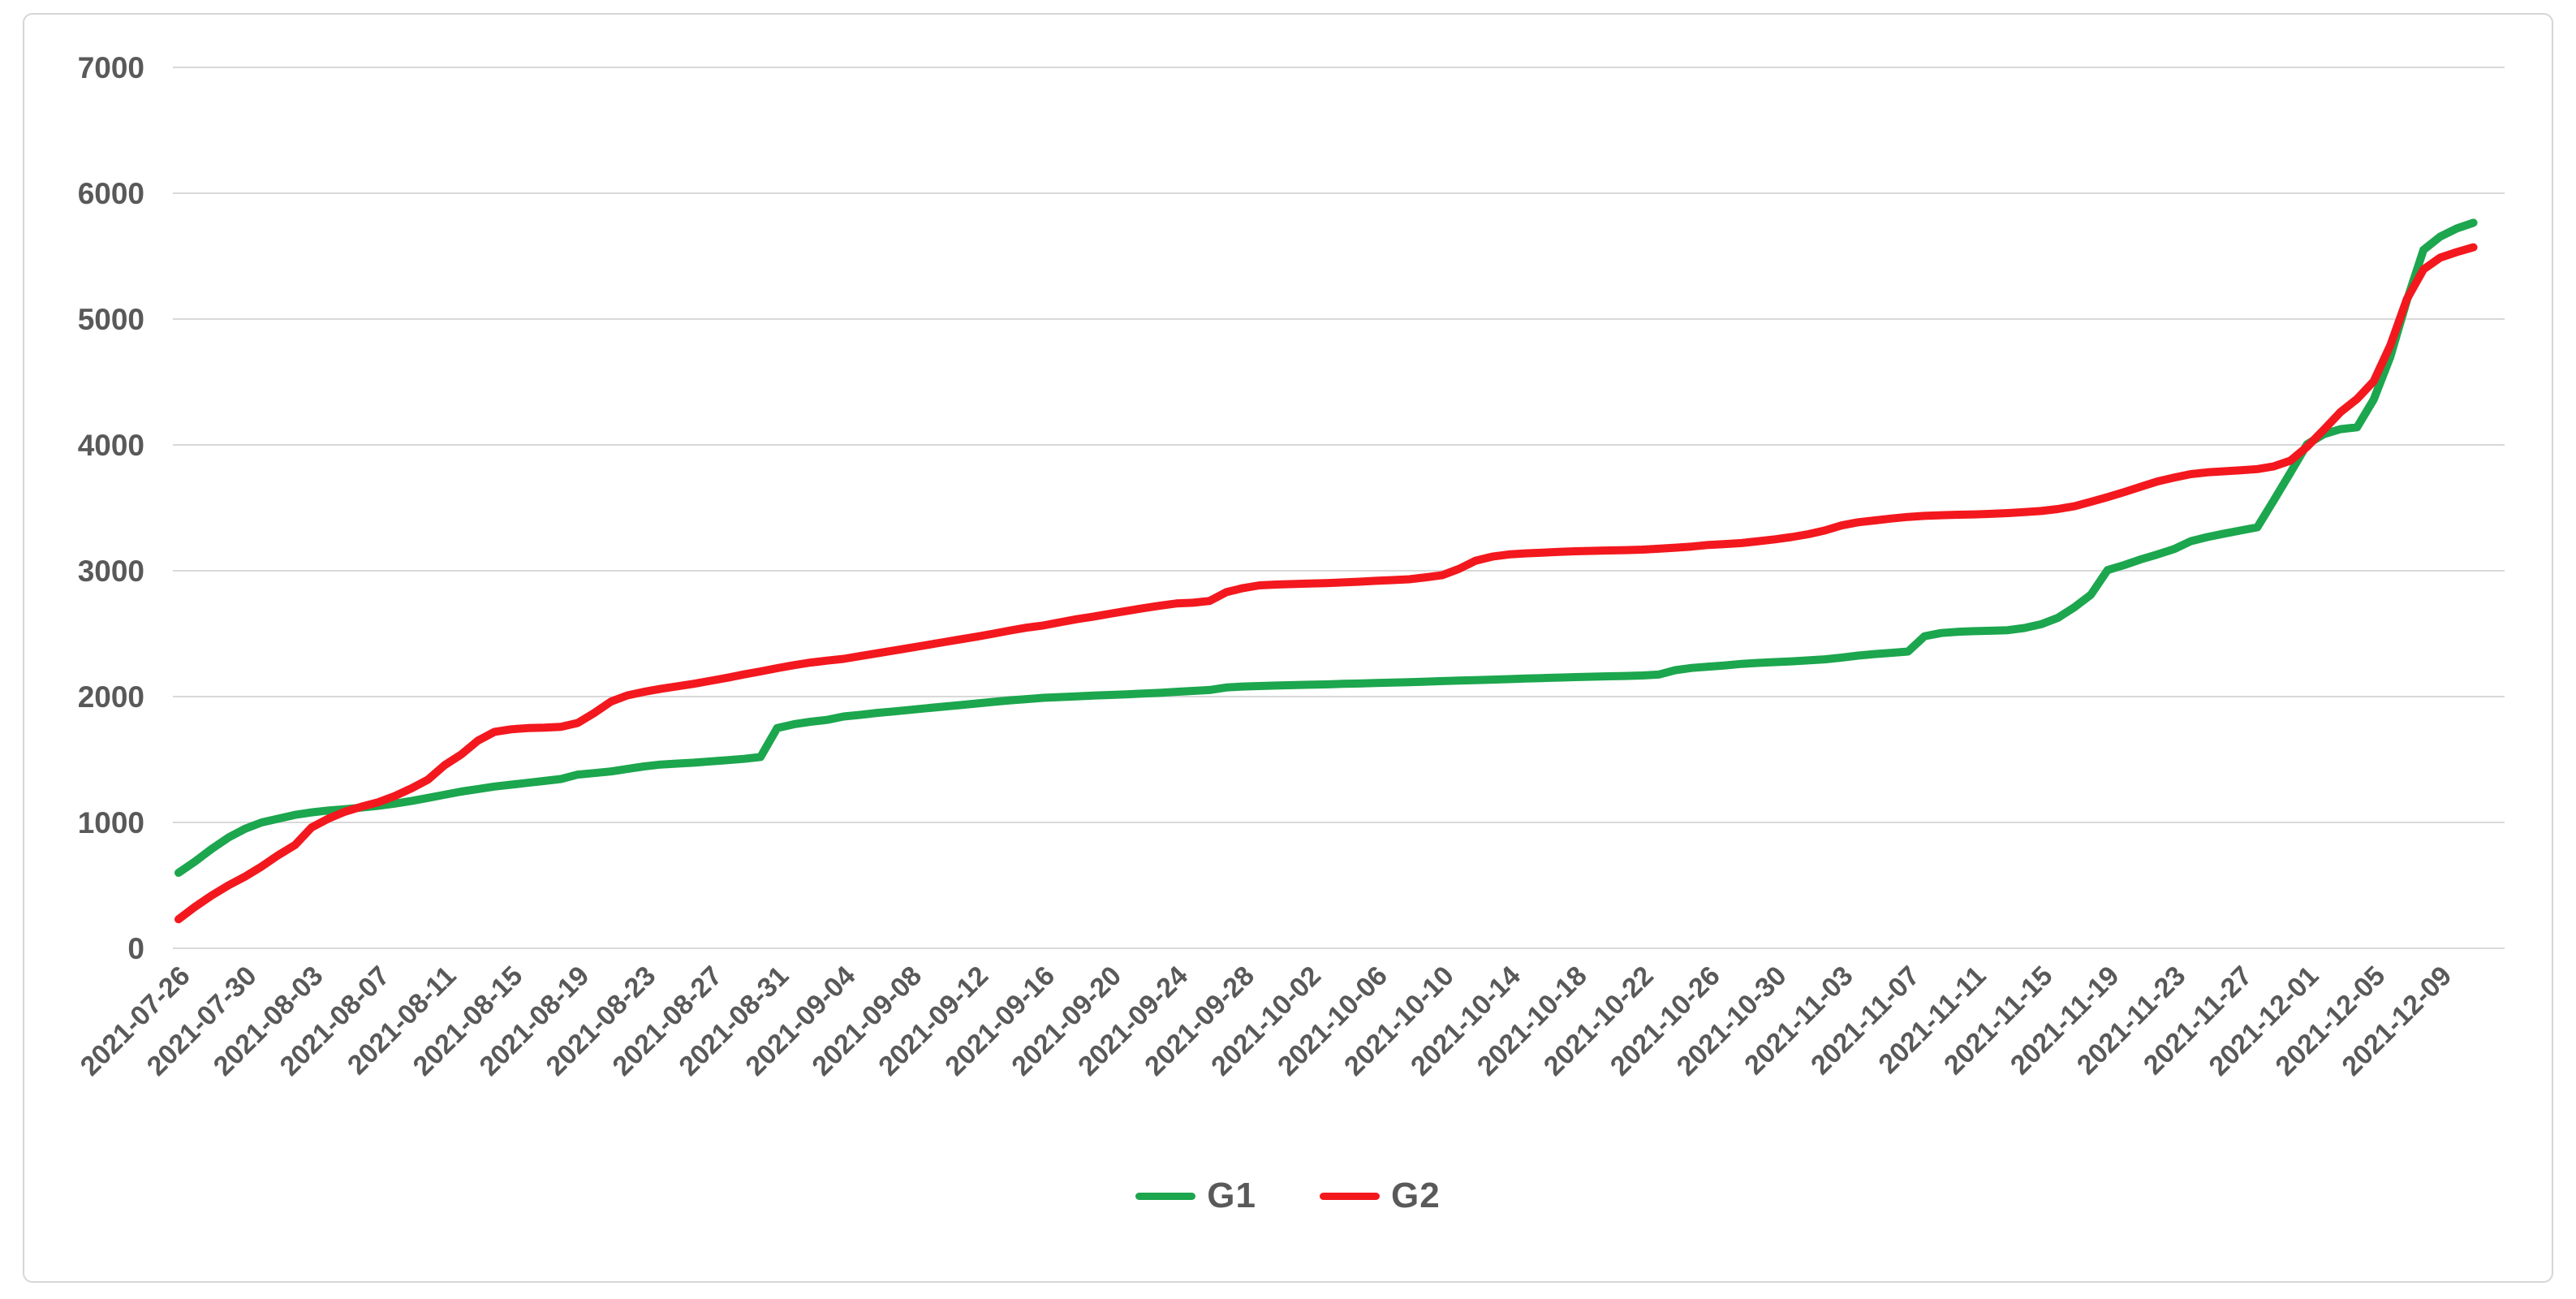 The image size is (2576, 1299). I want to click on g2-legend-label: G2, so click(1416, 1195).